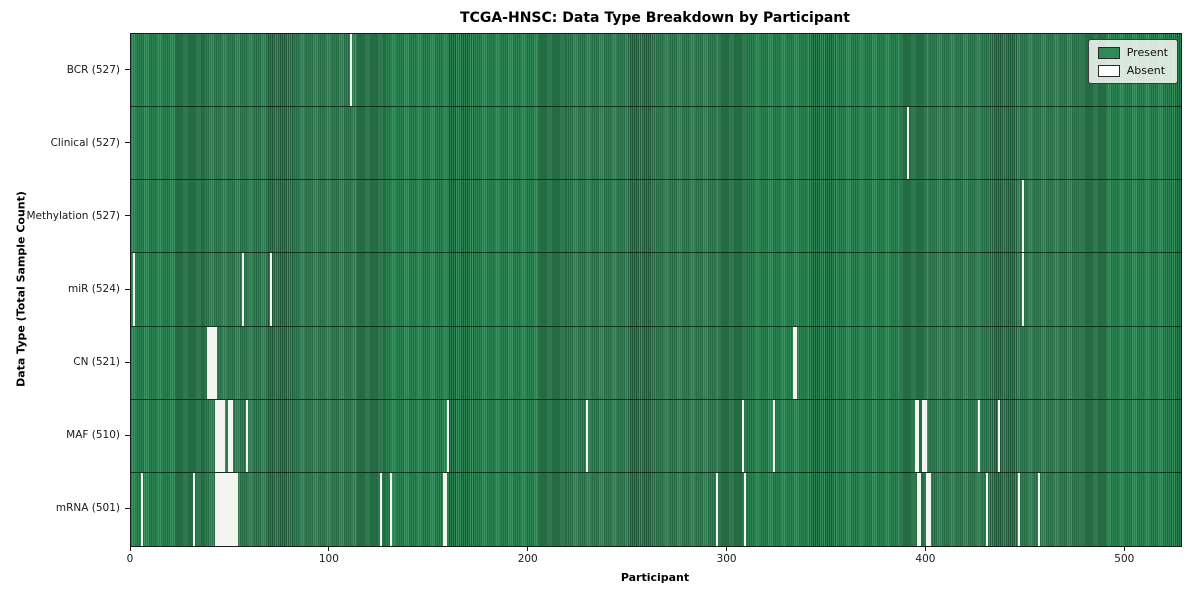 The height and width of the screenshot is (600, 1200). Describe the element at coordinates (656, 363) in the screenshot. I see `heatmap-row-cn` at that location.